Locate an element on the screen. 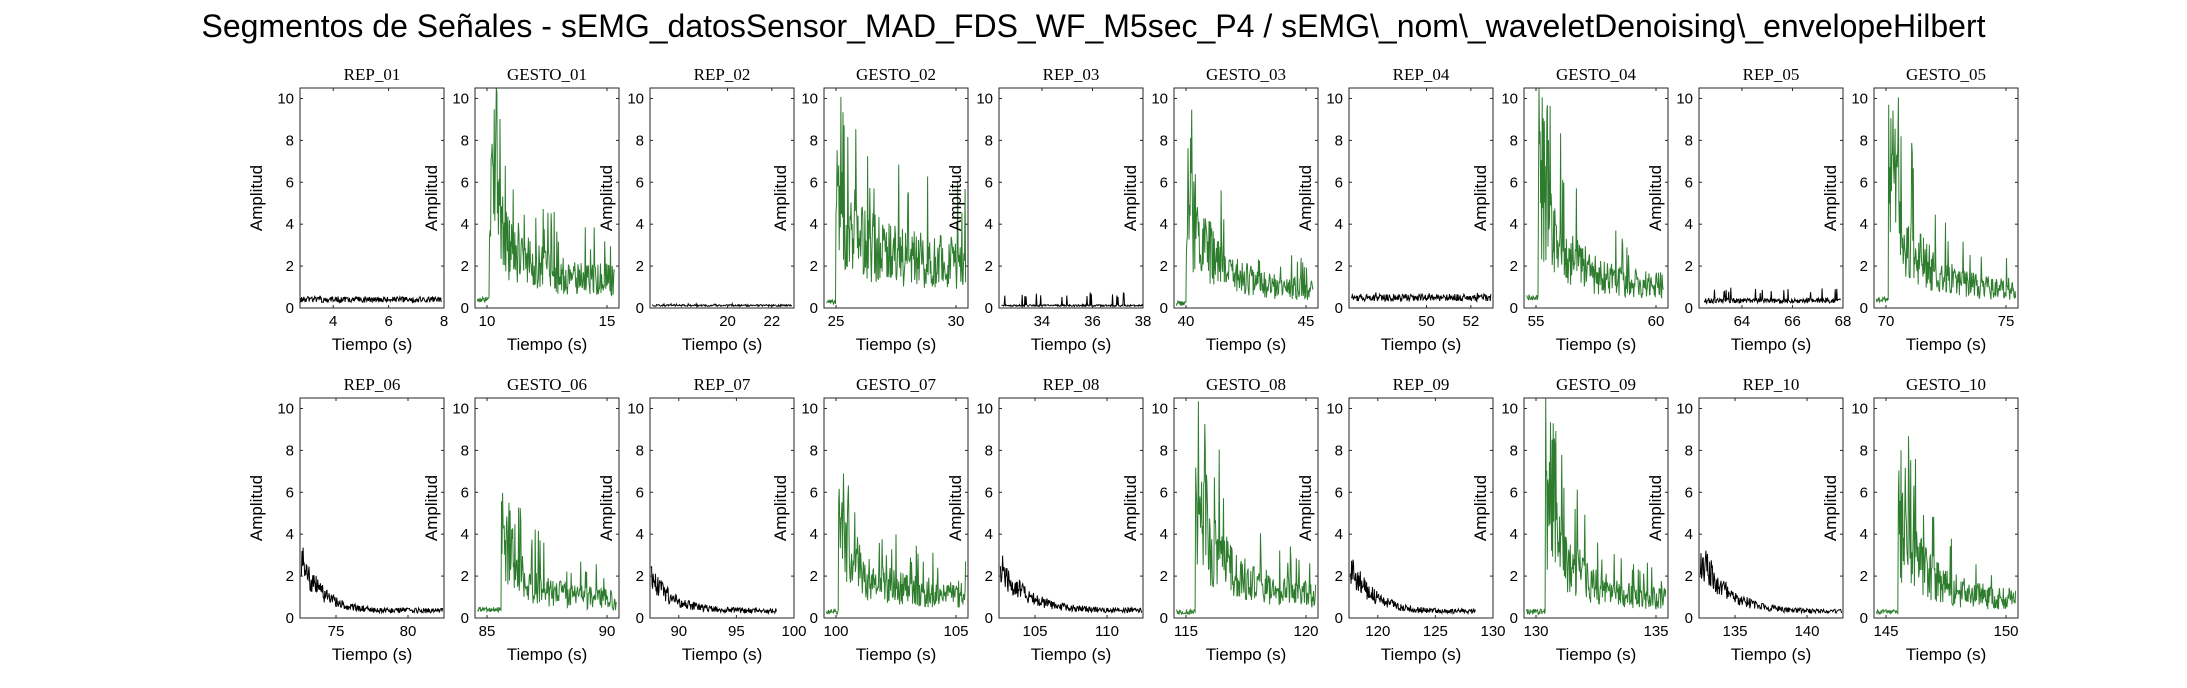 The width and height of the screenshot is (2187, 688). subplot-title: REP_06 is located at coordinates (372, 384).